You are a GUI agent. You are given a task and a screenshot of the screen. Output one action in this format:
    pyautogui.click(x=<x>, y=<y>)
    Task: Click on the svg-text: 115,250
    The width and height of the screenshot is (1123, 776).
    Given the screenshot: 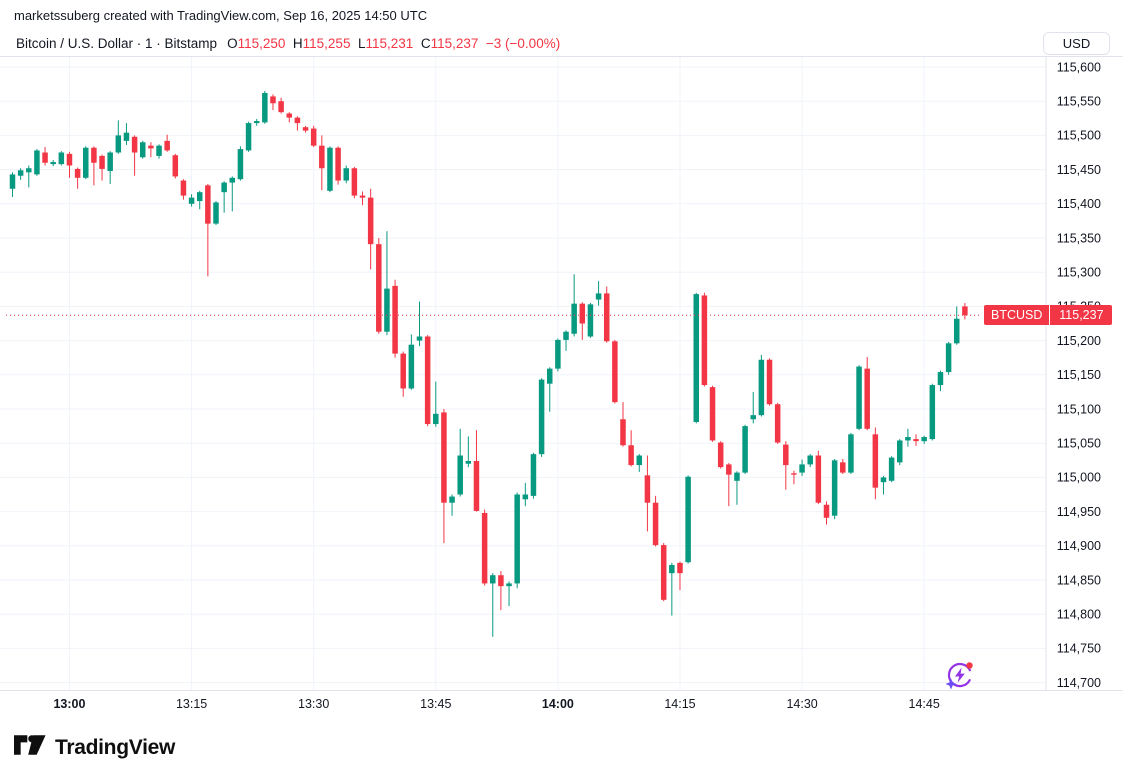 What is the action you would take?
    pyautogui.click(x=1079, y=307)
    